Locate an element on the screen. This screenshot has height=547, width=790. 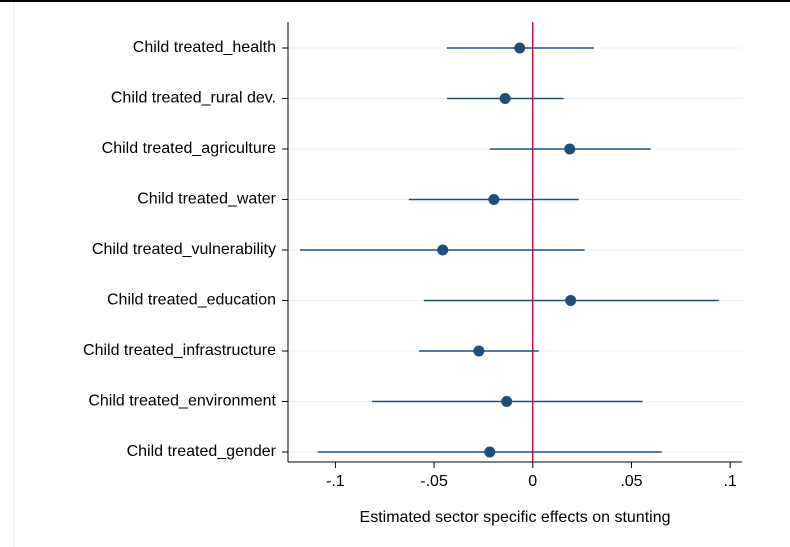
x-tick-label: -.05 is located at coordinates (434, 481).